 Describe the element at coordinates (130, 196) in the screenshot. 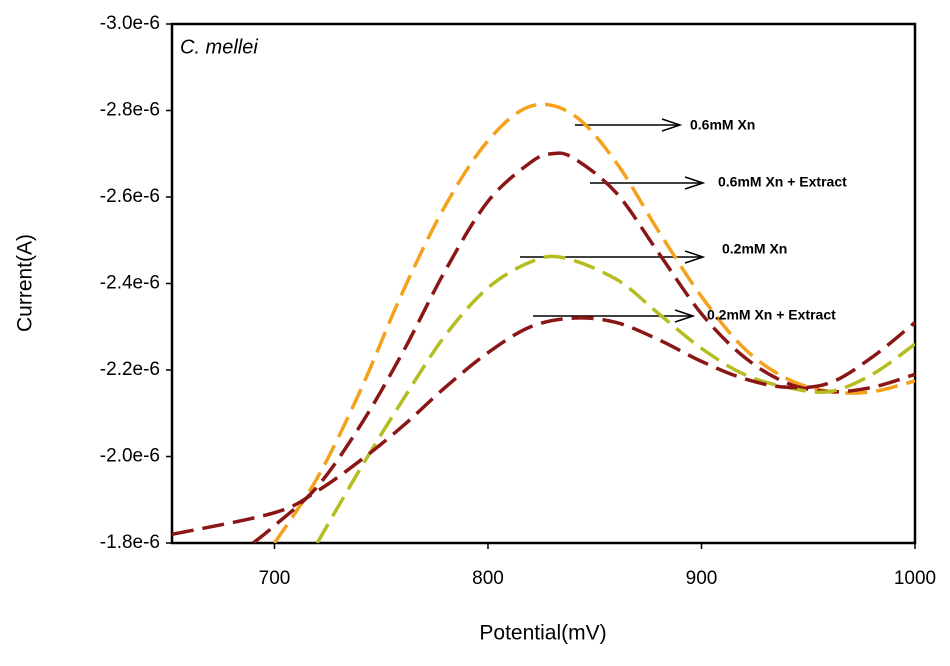

I see `y-tick-label: -2.6e-6` at that location.